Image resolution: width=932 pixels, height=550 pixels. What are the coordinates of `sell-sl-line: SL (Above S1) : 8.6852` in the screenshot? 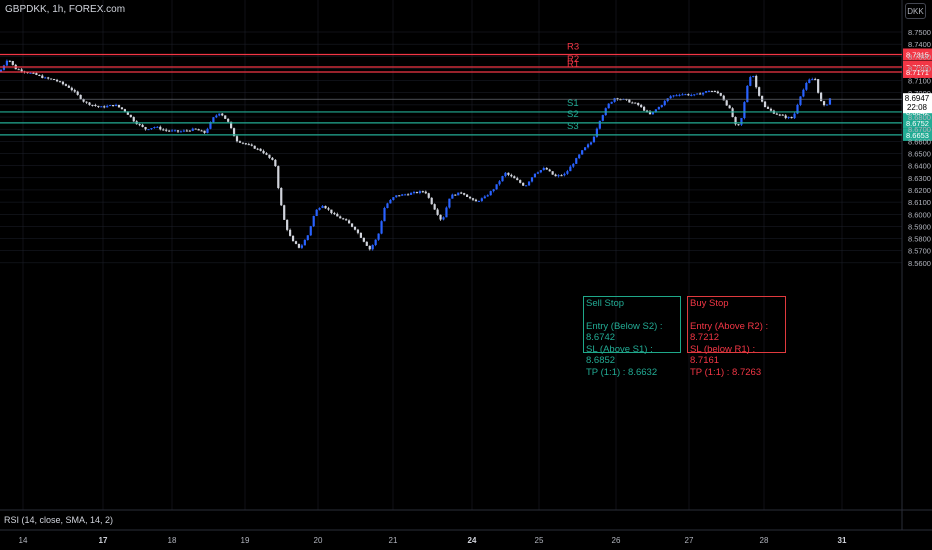 It's located at (619, 355).